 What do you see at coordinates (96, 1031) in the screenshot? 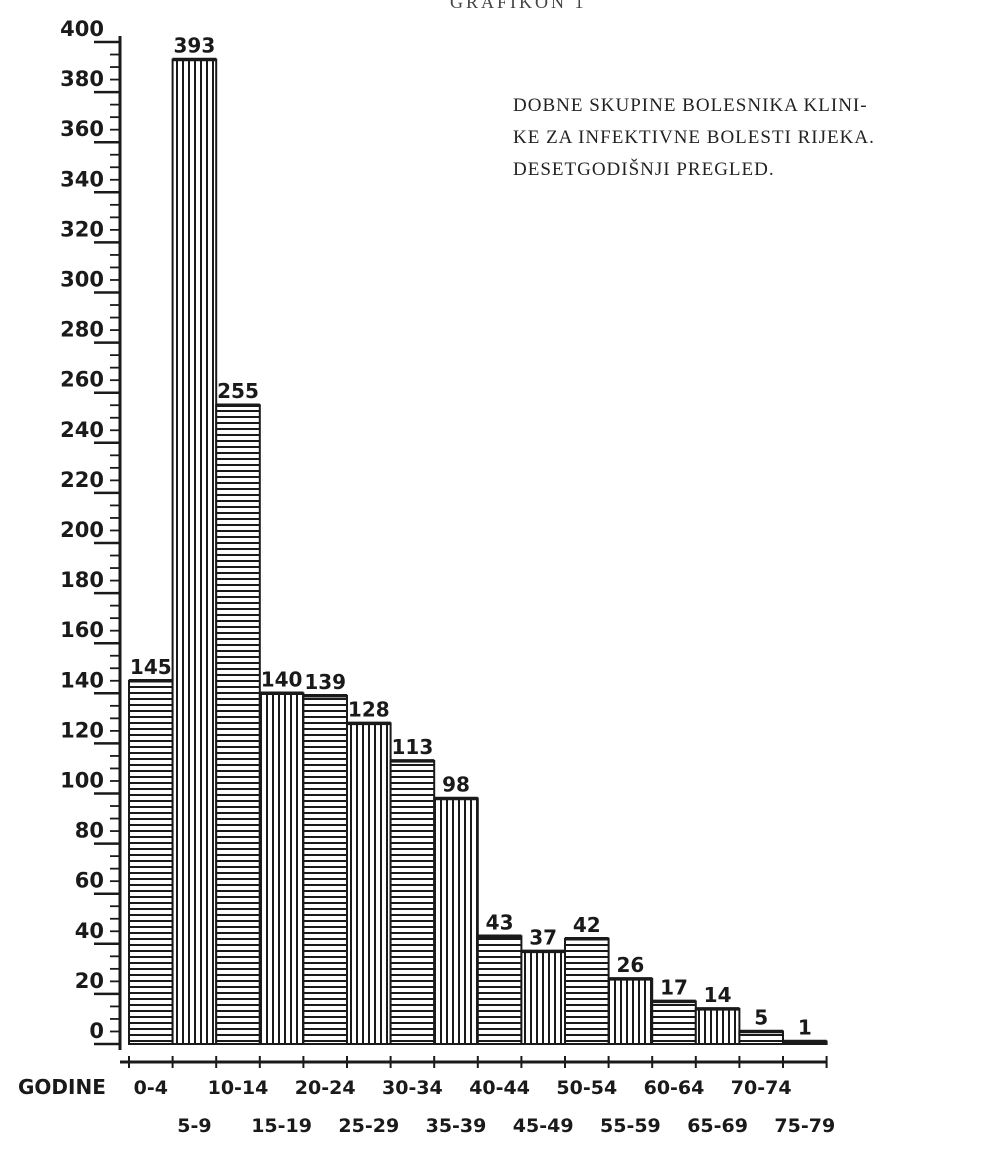
I see `y-tick-label: 0` at bounding box center [96, 1031].